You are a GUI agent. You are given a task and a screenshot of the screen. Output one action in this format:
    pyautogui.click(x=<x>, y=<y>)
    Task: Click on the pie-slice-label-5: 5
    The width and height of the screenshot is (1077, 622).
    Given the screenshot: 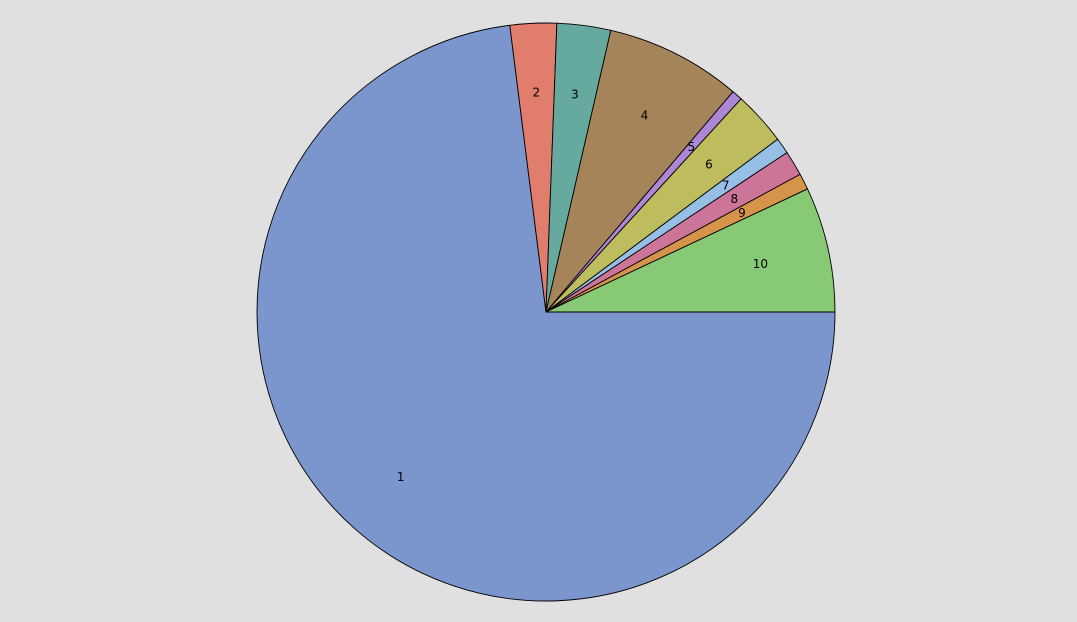 What is the action you would take?
    pyautogui.click(x=691, y=147)
    